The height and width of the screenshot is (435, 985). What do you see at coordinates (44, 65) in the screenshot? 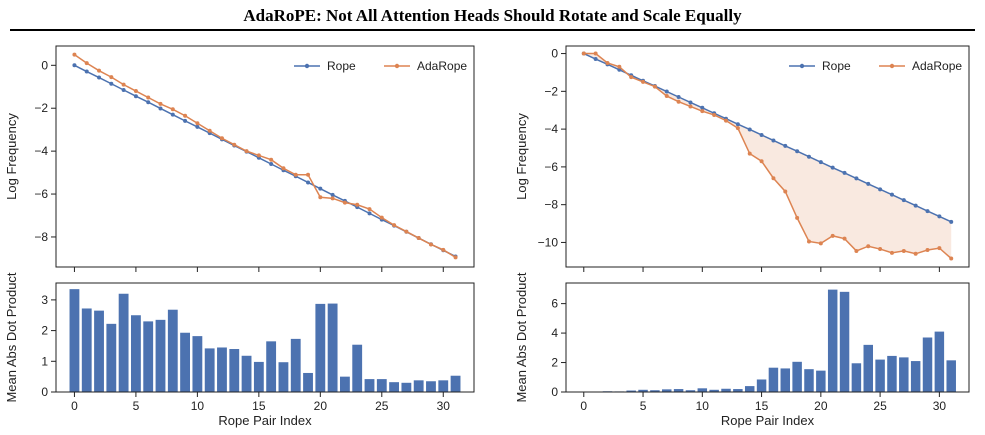
I see `chart-left-top-ytick-label: 0` at bounding box center [44, 65].